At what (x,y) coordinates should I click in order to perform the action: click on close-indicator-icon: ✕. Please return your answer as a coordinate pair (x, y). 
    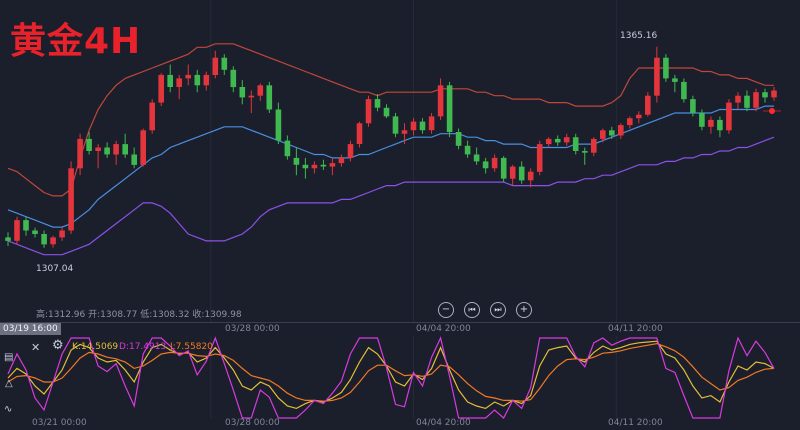
    Looking at the image, I should click on (36, 347).